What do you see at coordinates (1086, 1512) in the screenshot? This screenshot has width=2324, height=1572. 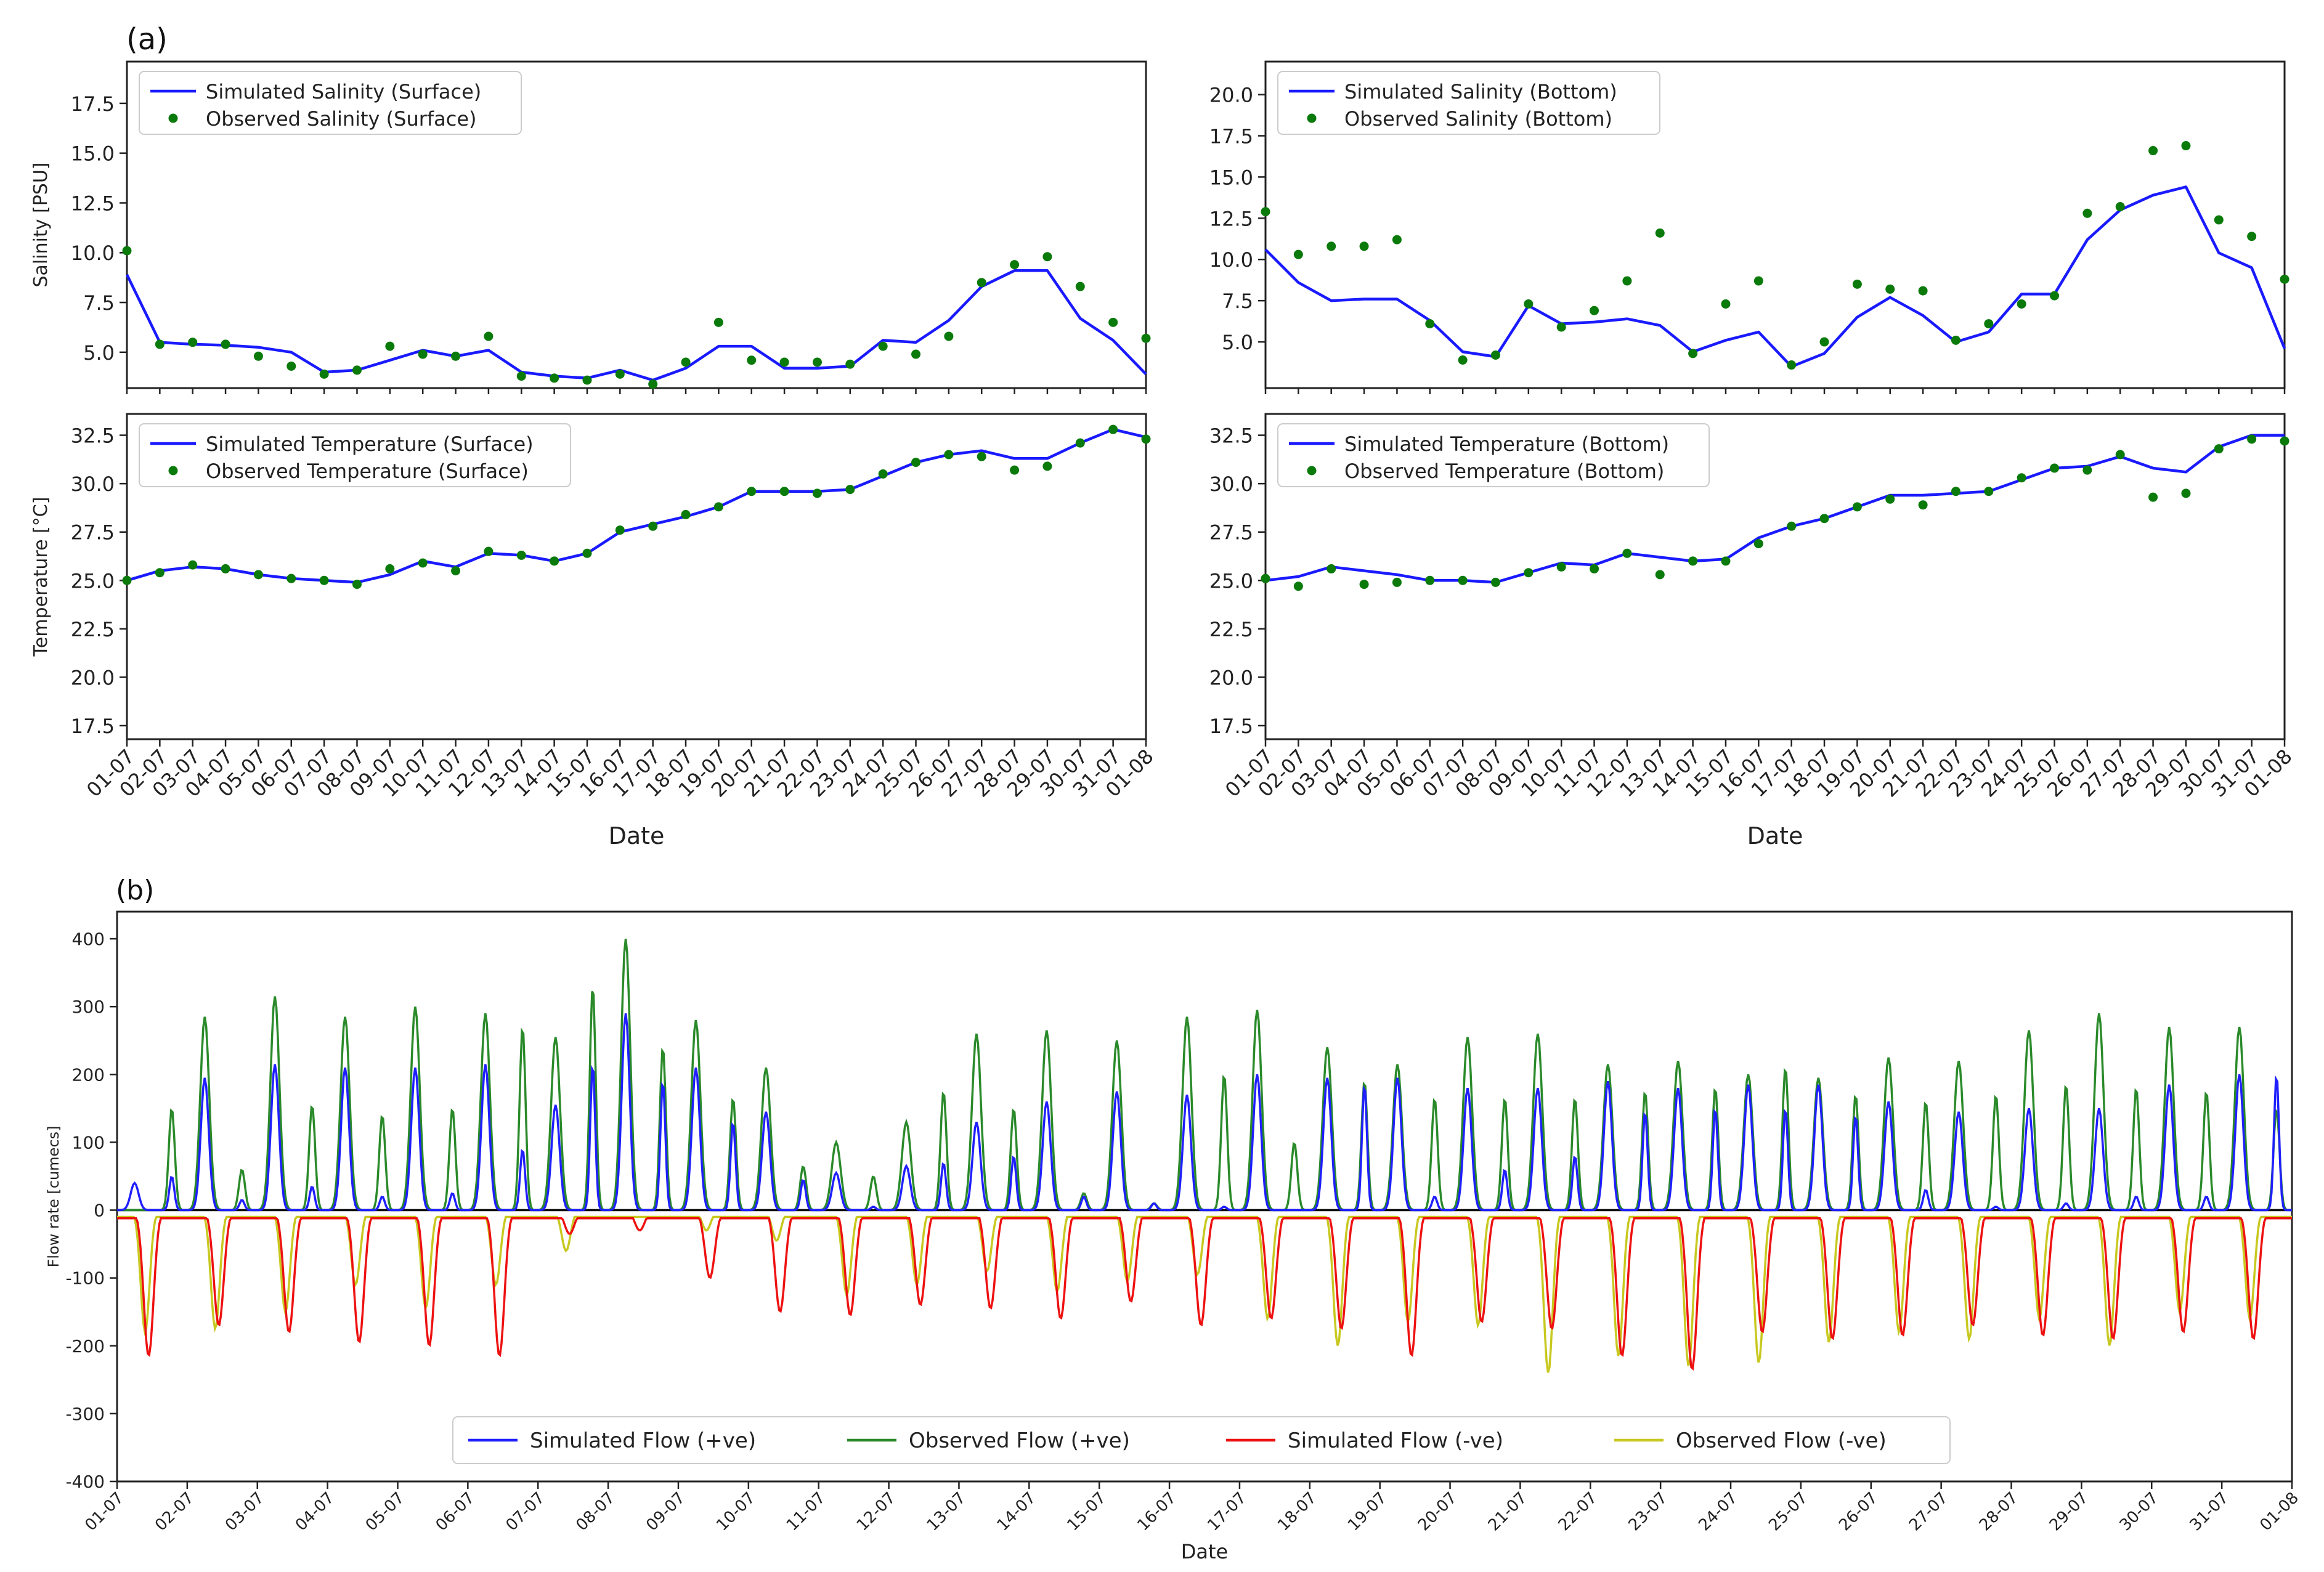 I see `x-tick-label: 15-07` at bounding box center [1086, 1512].